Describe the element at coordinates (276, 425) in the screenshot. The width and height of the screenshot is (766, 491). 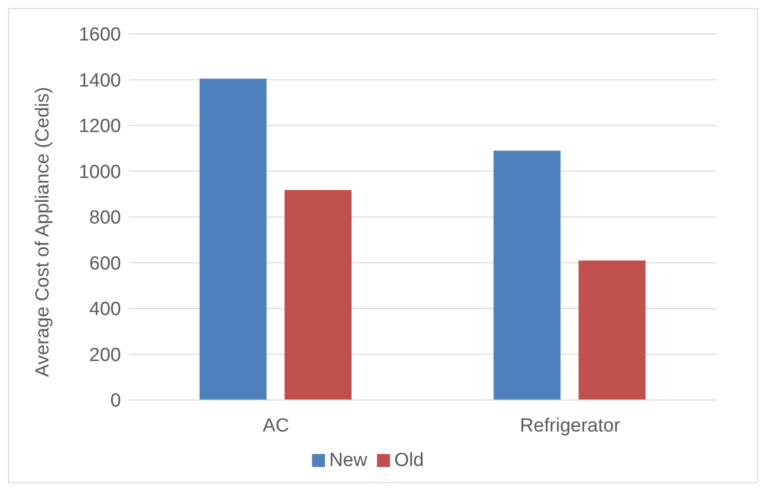
I see `x-tick-label: AC` at that location.